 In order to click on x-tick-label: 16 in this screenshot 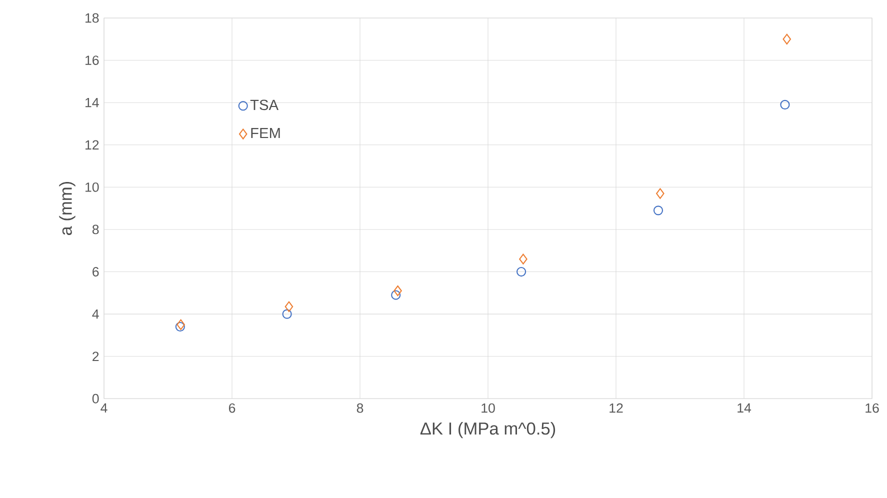, I will do `click(872, 408)`.